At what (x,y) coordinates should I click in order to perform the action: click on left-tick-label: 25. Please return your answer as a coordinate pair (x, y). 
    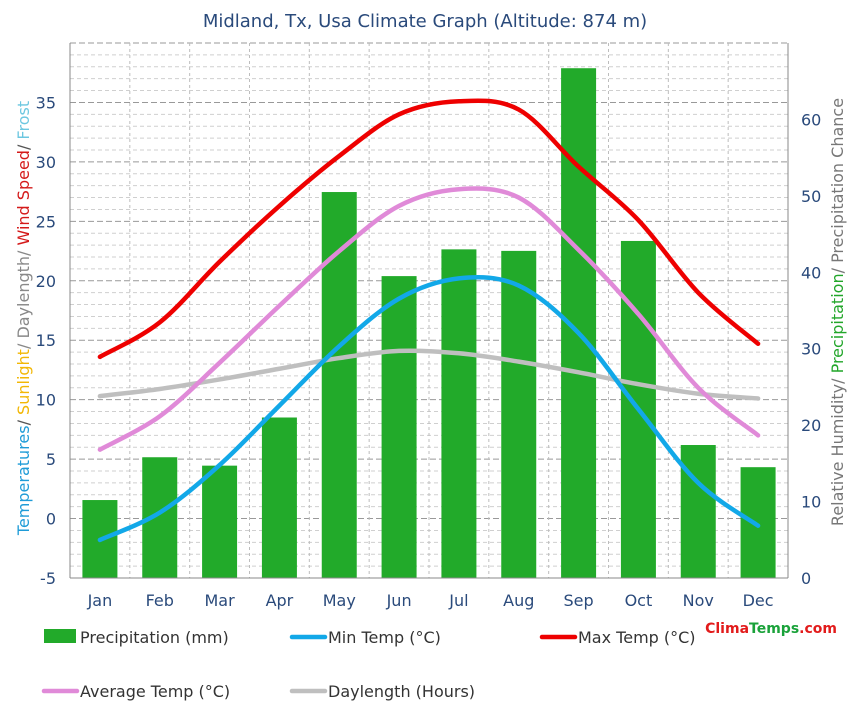
    Looking at the image, I should click on (46, 221).